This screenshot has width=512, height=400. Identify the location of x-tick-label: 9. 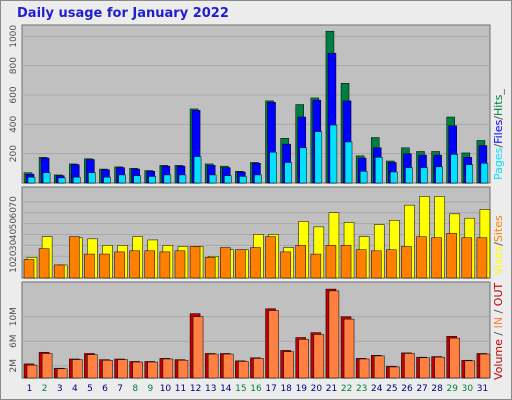
(150, 389).